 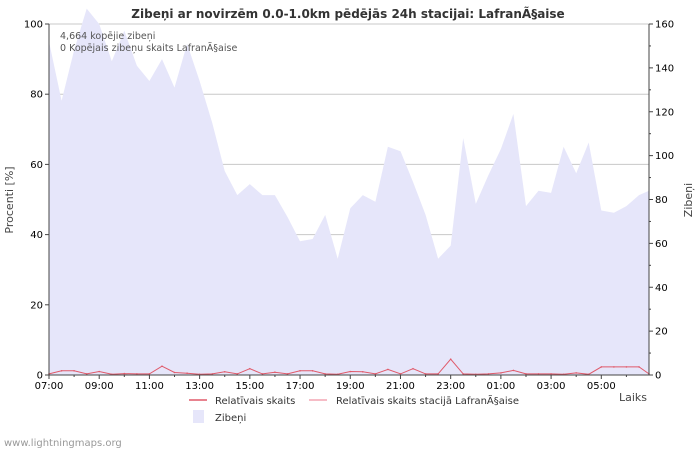 I want to click on right-tick-labels: 0 20 40 60 80 100 120 140 160, so click(x=661, y=201).